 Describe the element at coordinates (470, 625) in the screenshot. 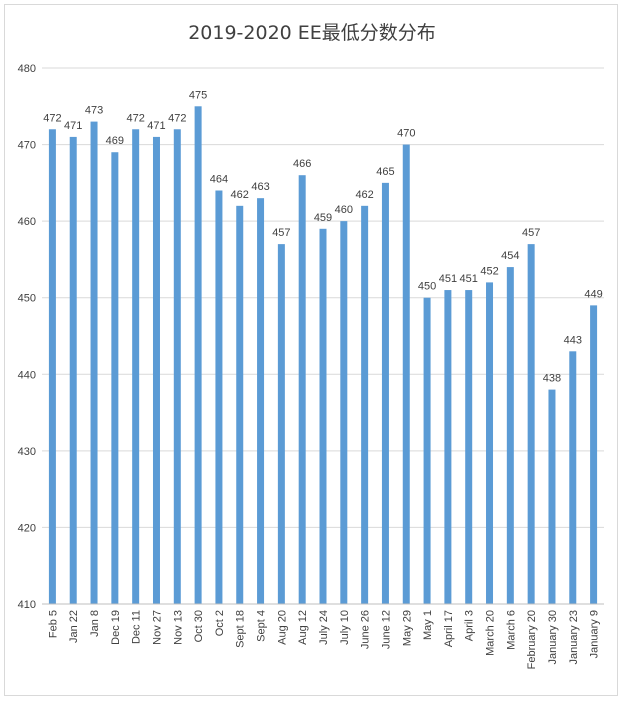

I see `x-category-label: April 3` at that location.